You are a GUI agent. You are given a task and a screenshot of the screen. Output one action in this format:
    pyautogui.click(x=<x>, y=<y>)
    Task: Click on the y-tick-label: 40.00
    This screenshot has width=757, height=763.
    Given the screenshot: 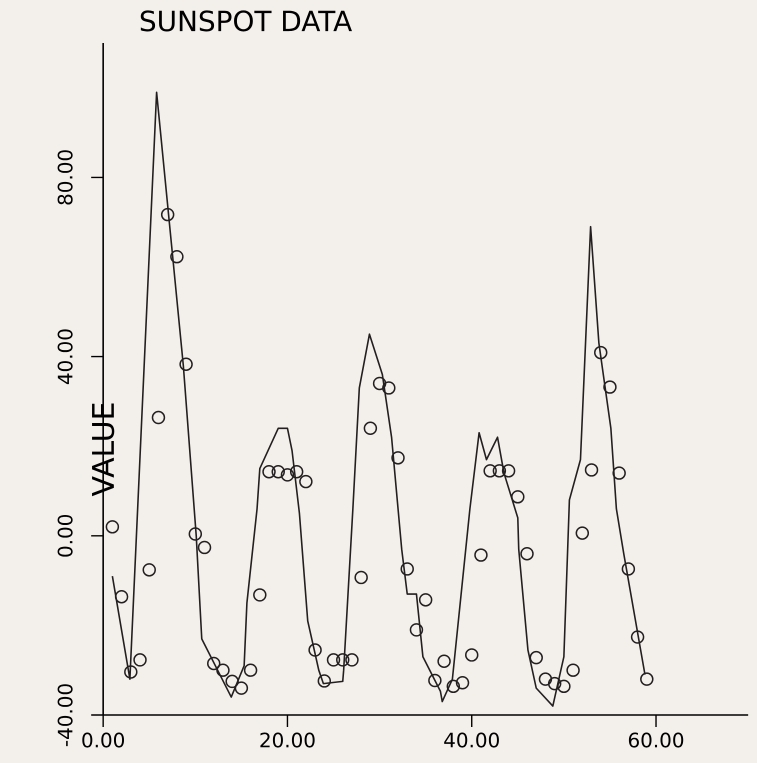 What is the action you would take?
    pyautogui.click(x=65, y=356)
    